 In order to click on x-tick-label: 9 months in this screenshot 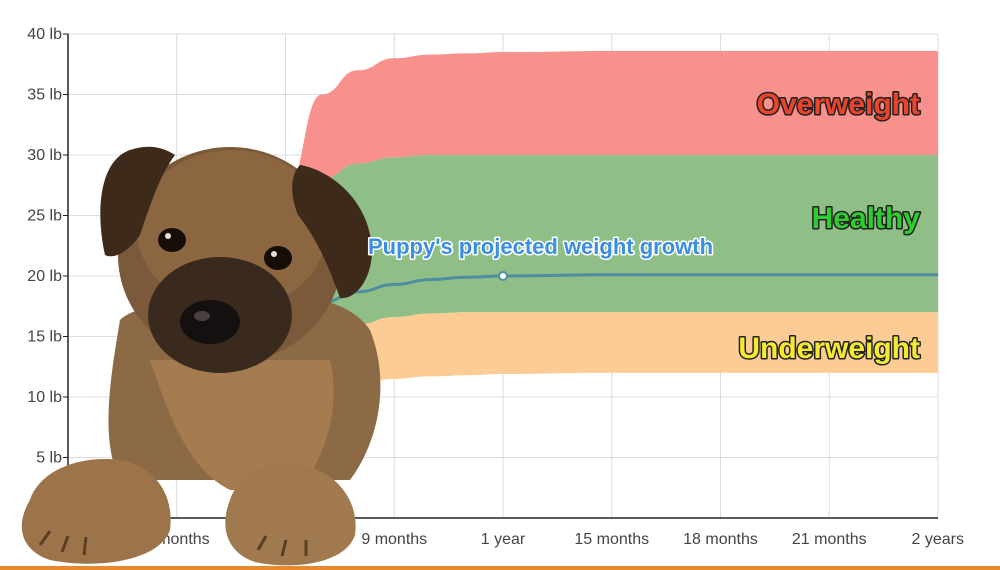, I will do `click(394, 539)`.